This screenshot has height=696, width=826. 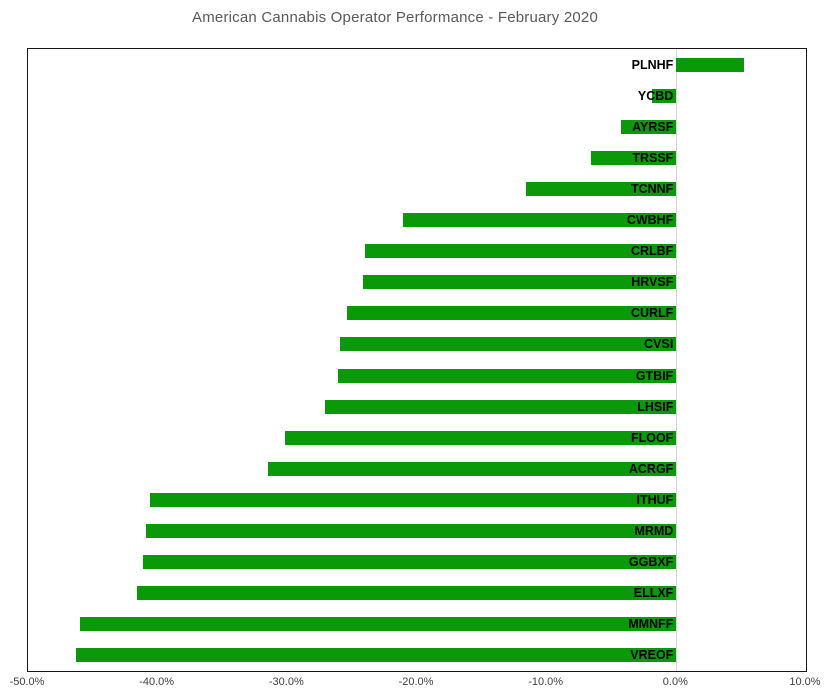 I want to click on ticker-label-tcnnf: TCNNF, so click(x=652, y=188).